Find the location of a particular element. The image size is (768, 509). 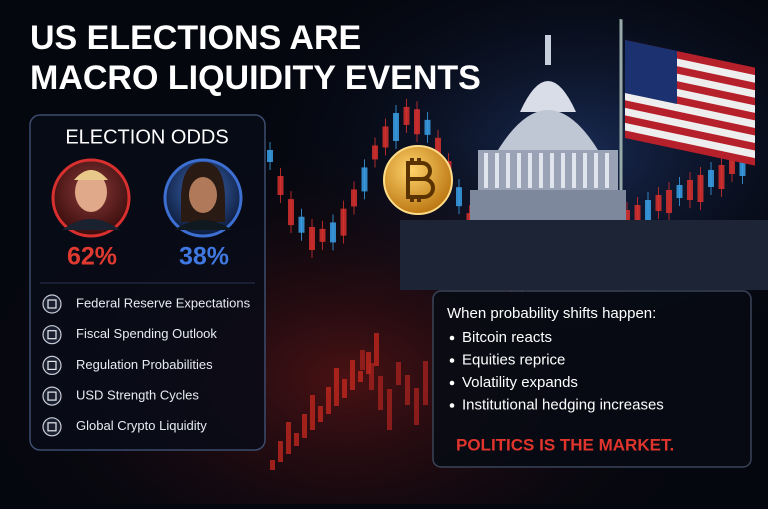

dome-spire is located at coordinates (548, 50).